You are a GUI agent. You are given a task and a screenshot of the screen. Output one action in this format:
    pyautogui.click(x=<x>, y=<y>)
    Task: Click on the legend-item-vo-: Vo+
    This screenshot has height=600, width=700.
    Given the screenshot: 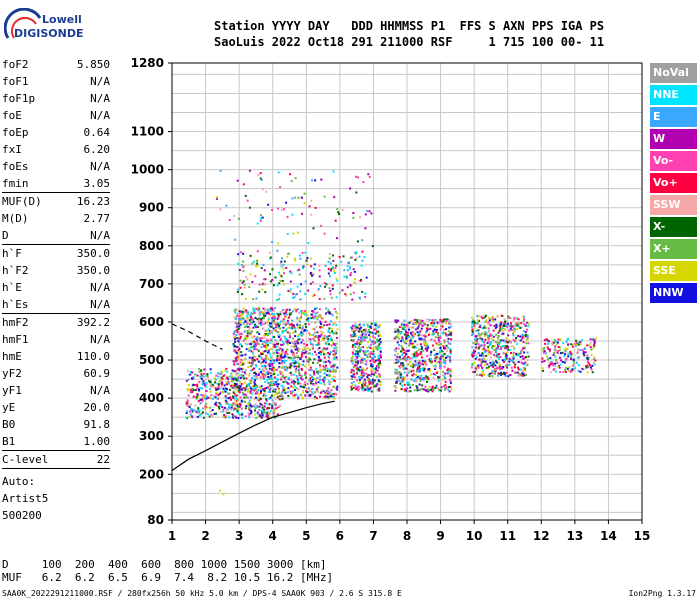 What is the action you would take?
    pyautogui.click(x=673, y=183)
    